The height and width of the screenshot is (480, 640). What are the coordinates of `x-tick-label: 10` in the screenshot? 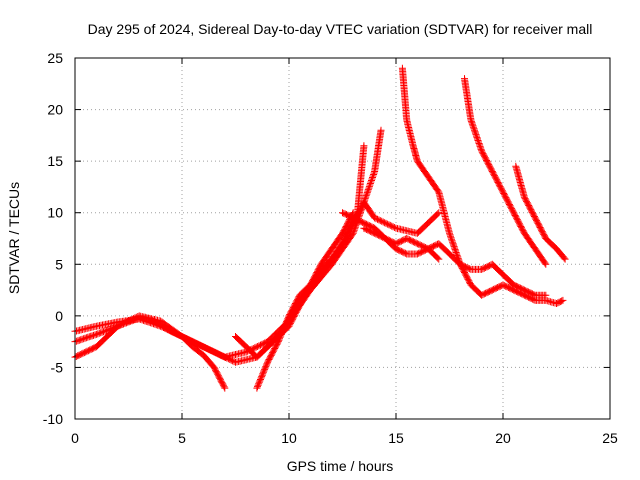 It's located at (289, 438).